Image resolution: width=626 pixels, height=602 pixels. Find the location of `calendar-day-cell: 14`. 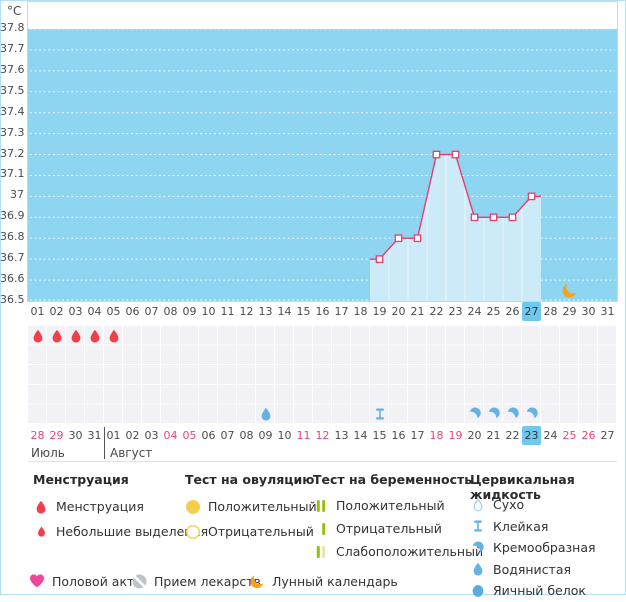

calendar-day-cell: 14 is located at coordinates (360, 435).